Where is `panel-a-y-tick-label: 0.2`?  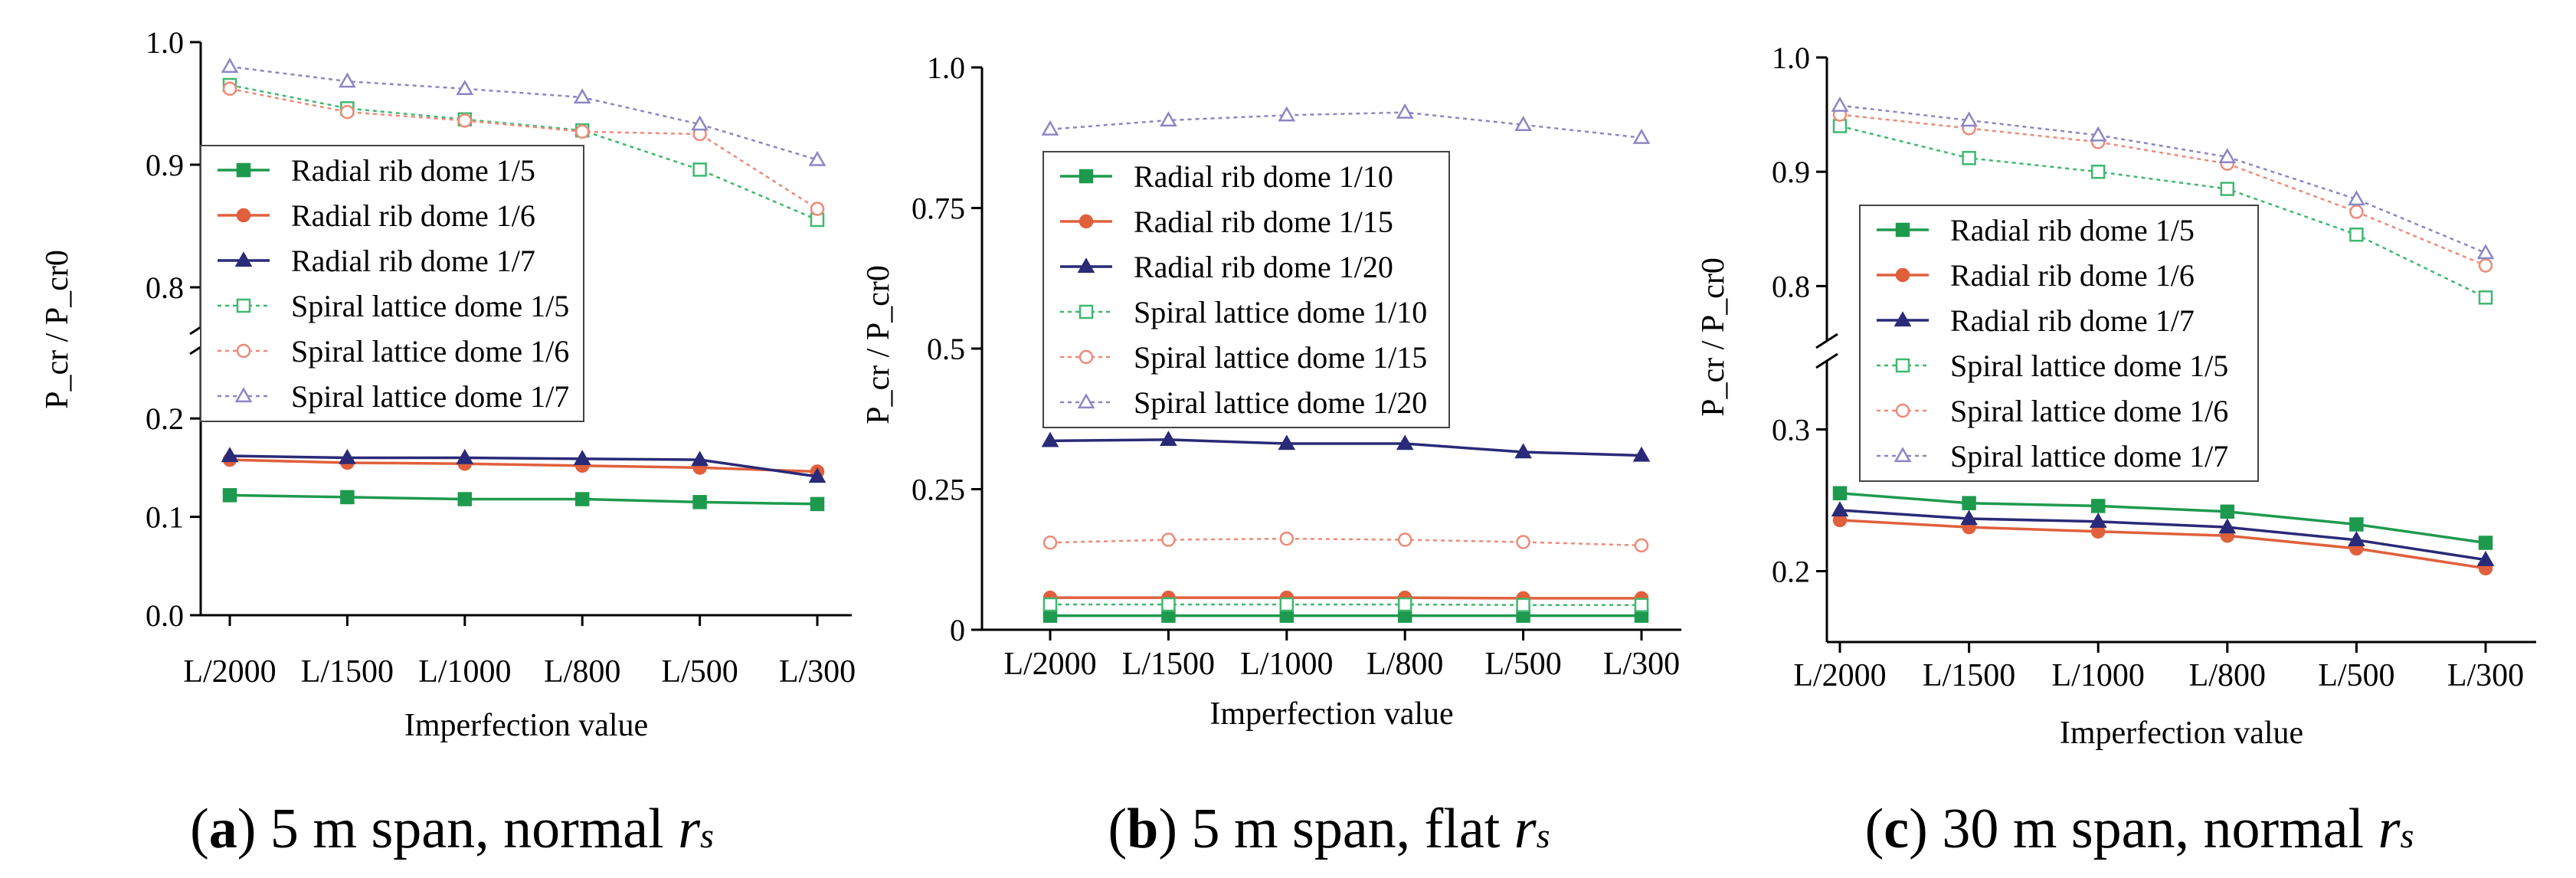
panel-a-y-tick-label: 0.2 is located at coordinates (165, 418).